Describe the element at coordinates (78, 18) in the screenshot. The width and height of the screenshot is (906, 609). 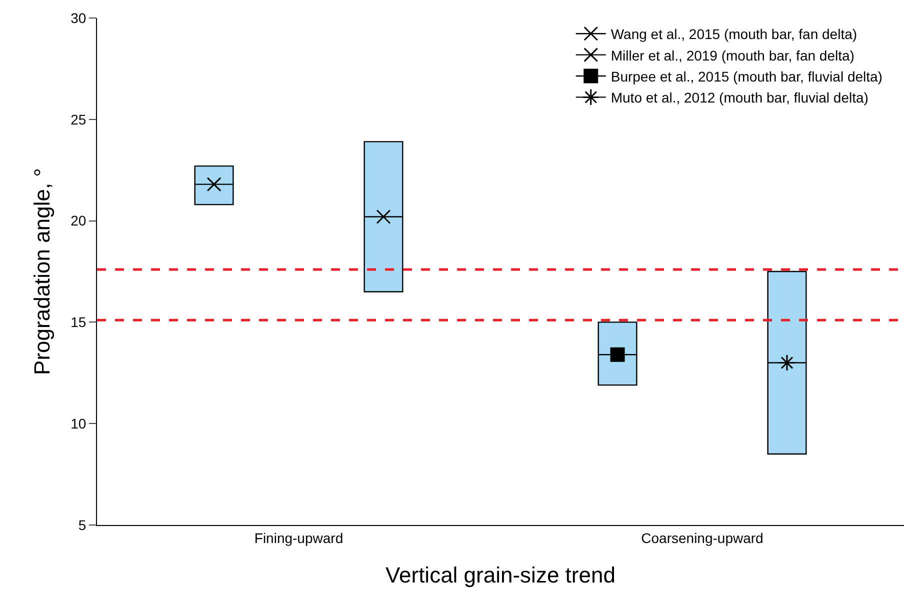
I see `y-tick-label: 30` at that location.